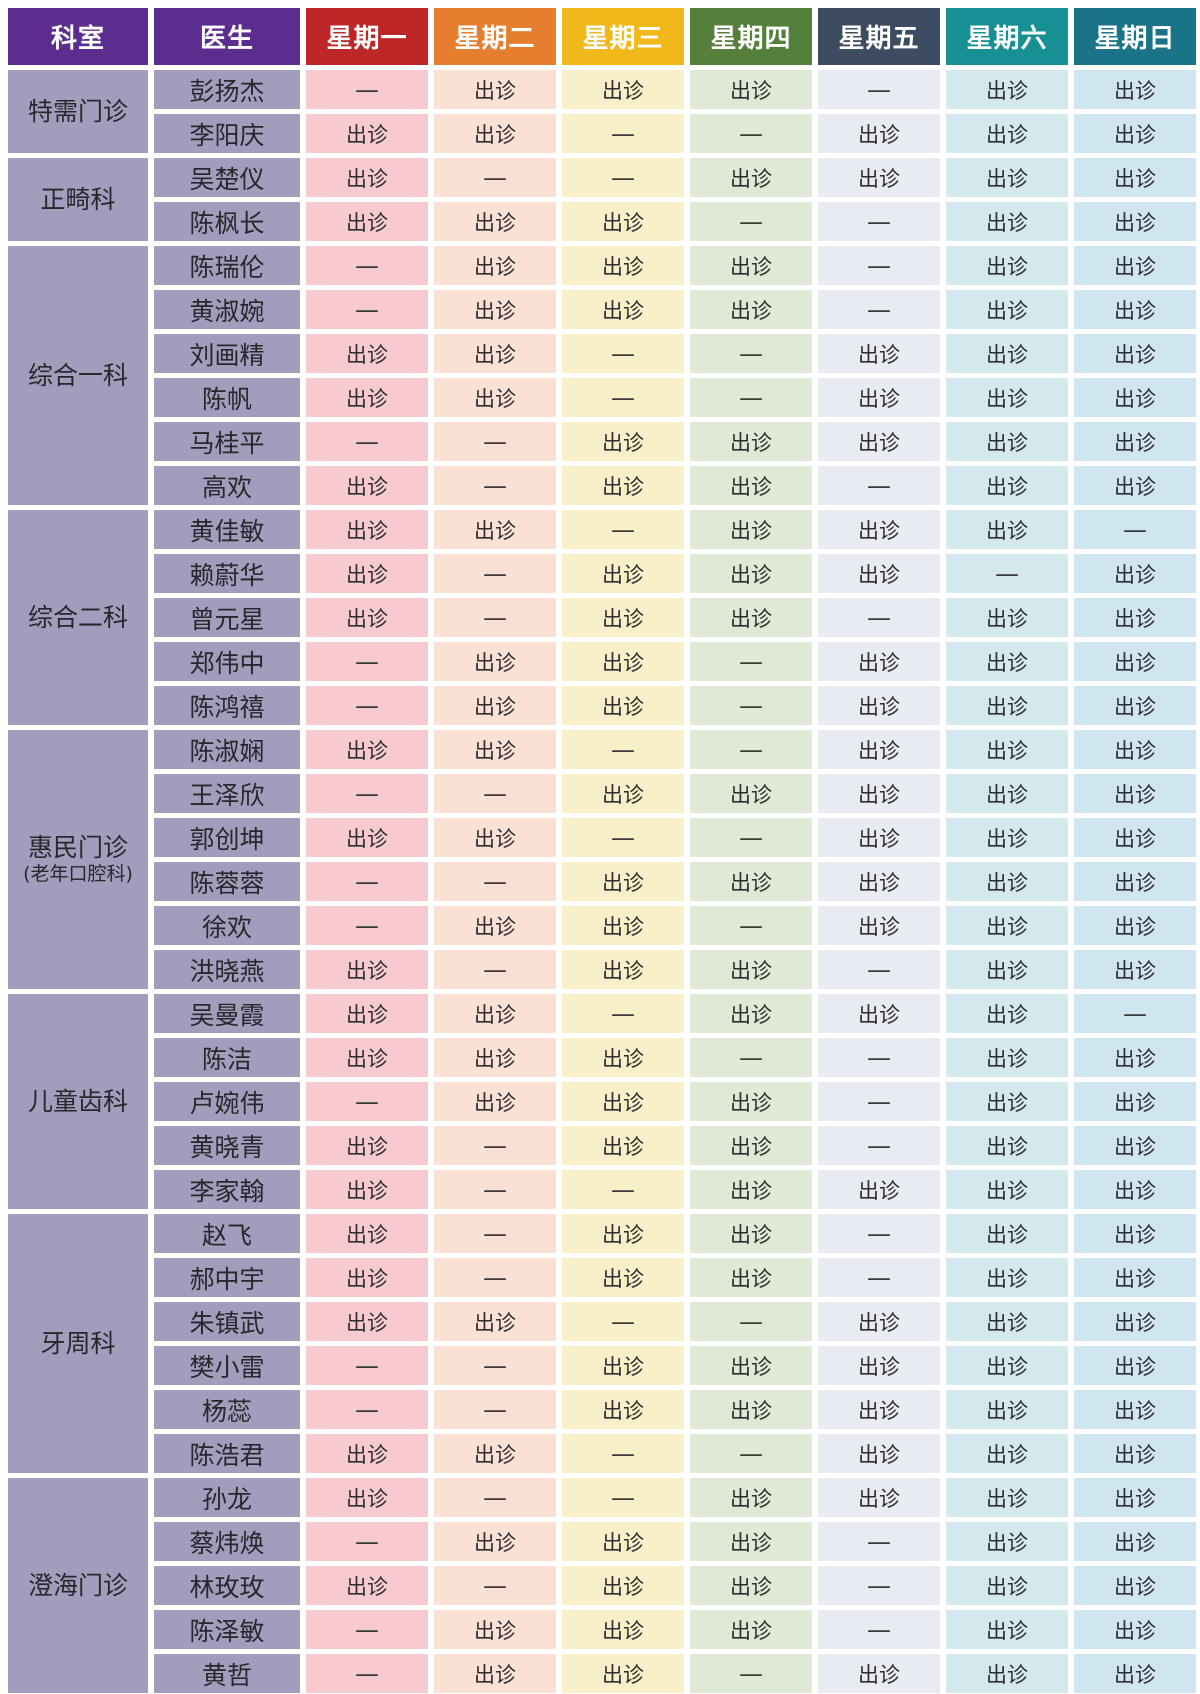  What do you see at coordinates (227, 1145) in the screenshot?
I see `doctor-name-cell: 黄晓青` at bounding box center [227, 1145].